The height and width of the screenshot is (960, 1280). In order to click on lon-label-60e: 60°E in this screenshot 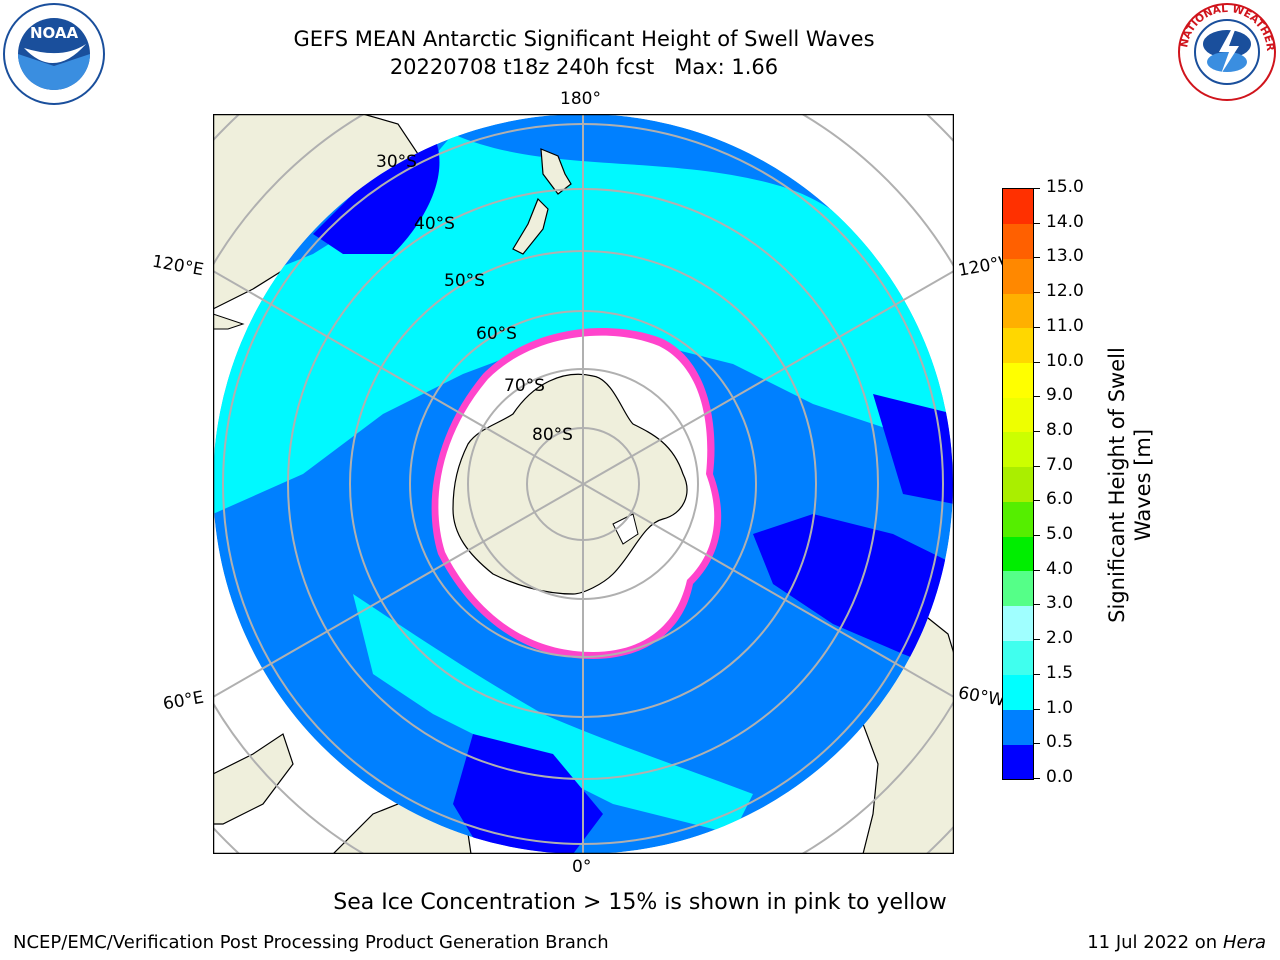, I will do `click(183, 701)`.